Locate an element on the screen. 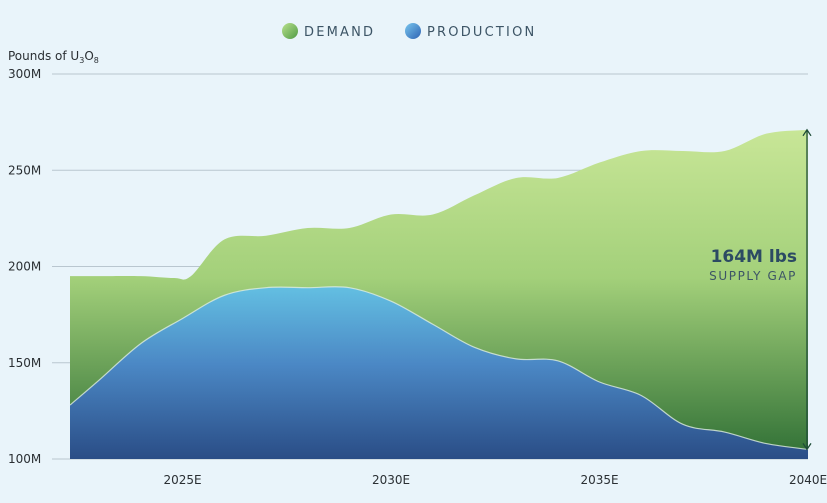  y-axis-title-sub1: 3 is located at coordinates (81, 60).